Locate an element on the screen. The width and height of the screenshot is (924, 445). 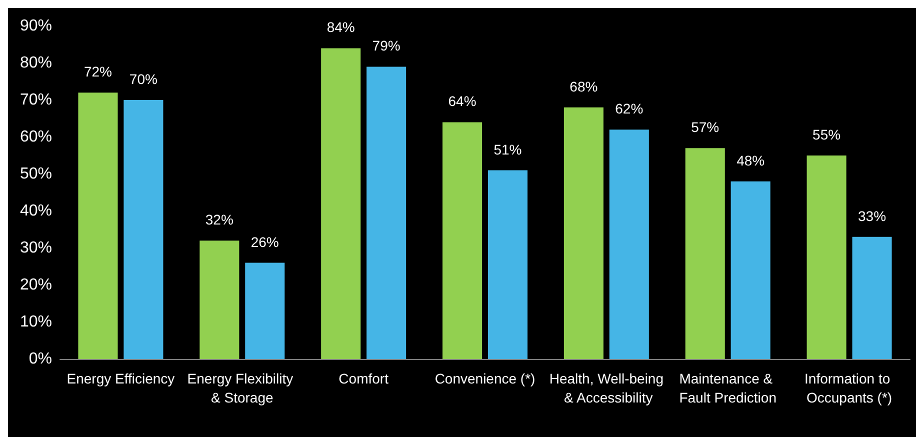
data-label: 32% is located at coordinates (219, 220).